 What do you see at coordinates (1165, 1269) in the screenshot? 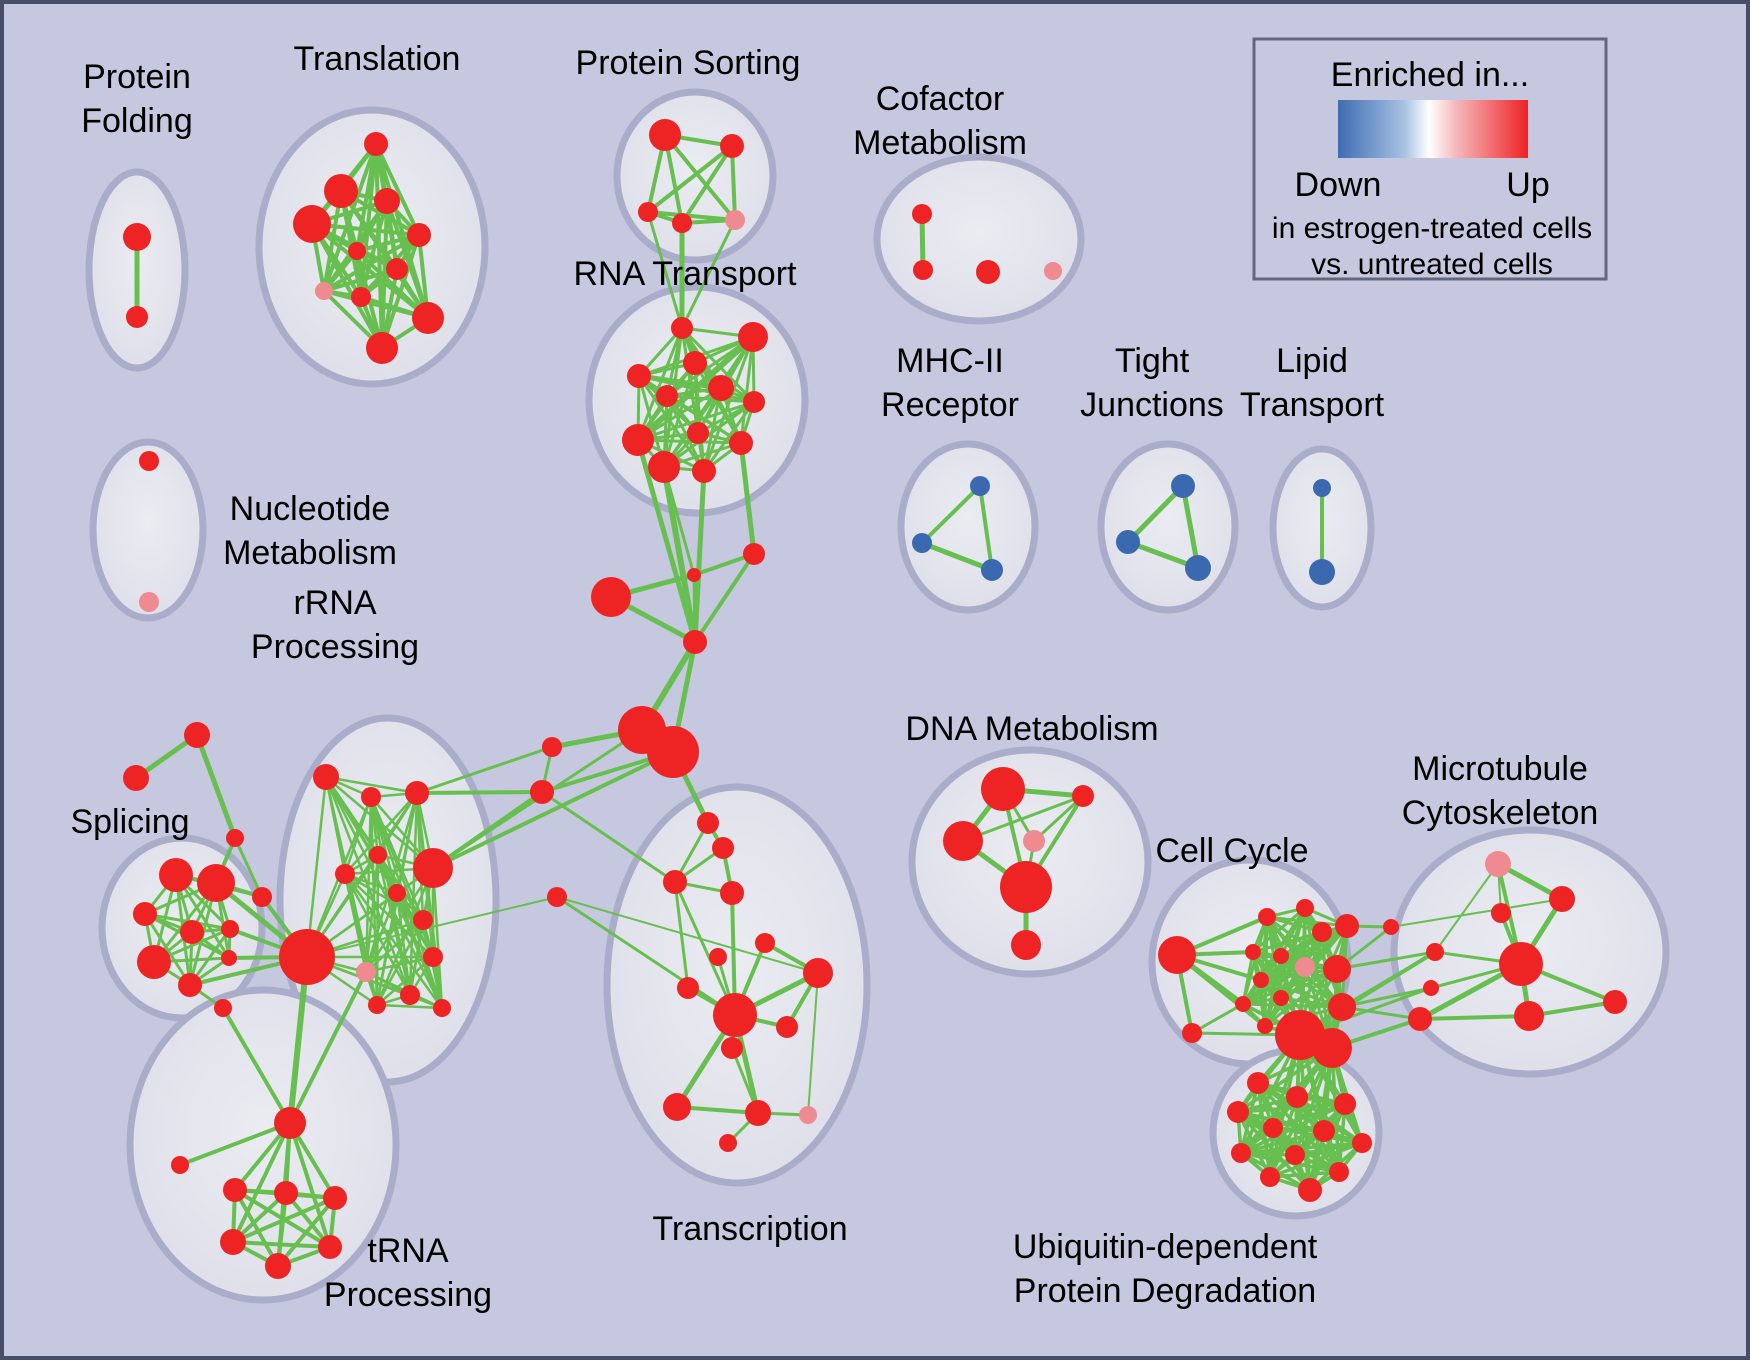
I see `cluster-label-ubiquitin-dependent-protein-degradation: Ubiquitin-dependent Protein Degradation` at bounding box center [1165, 1269].